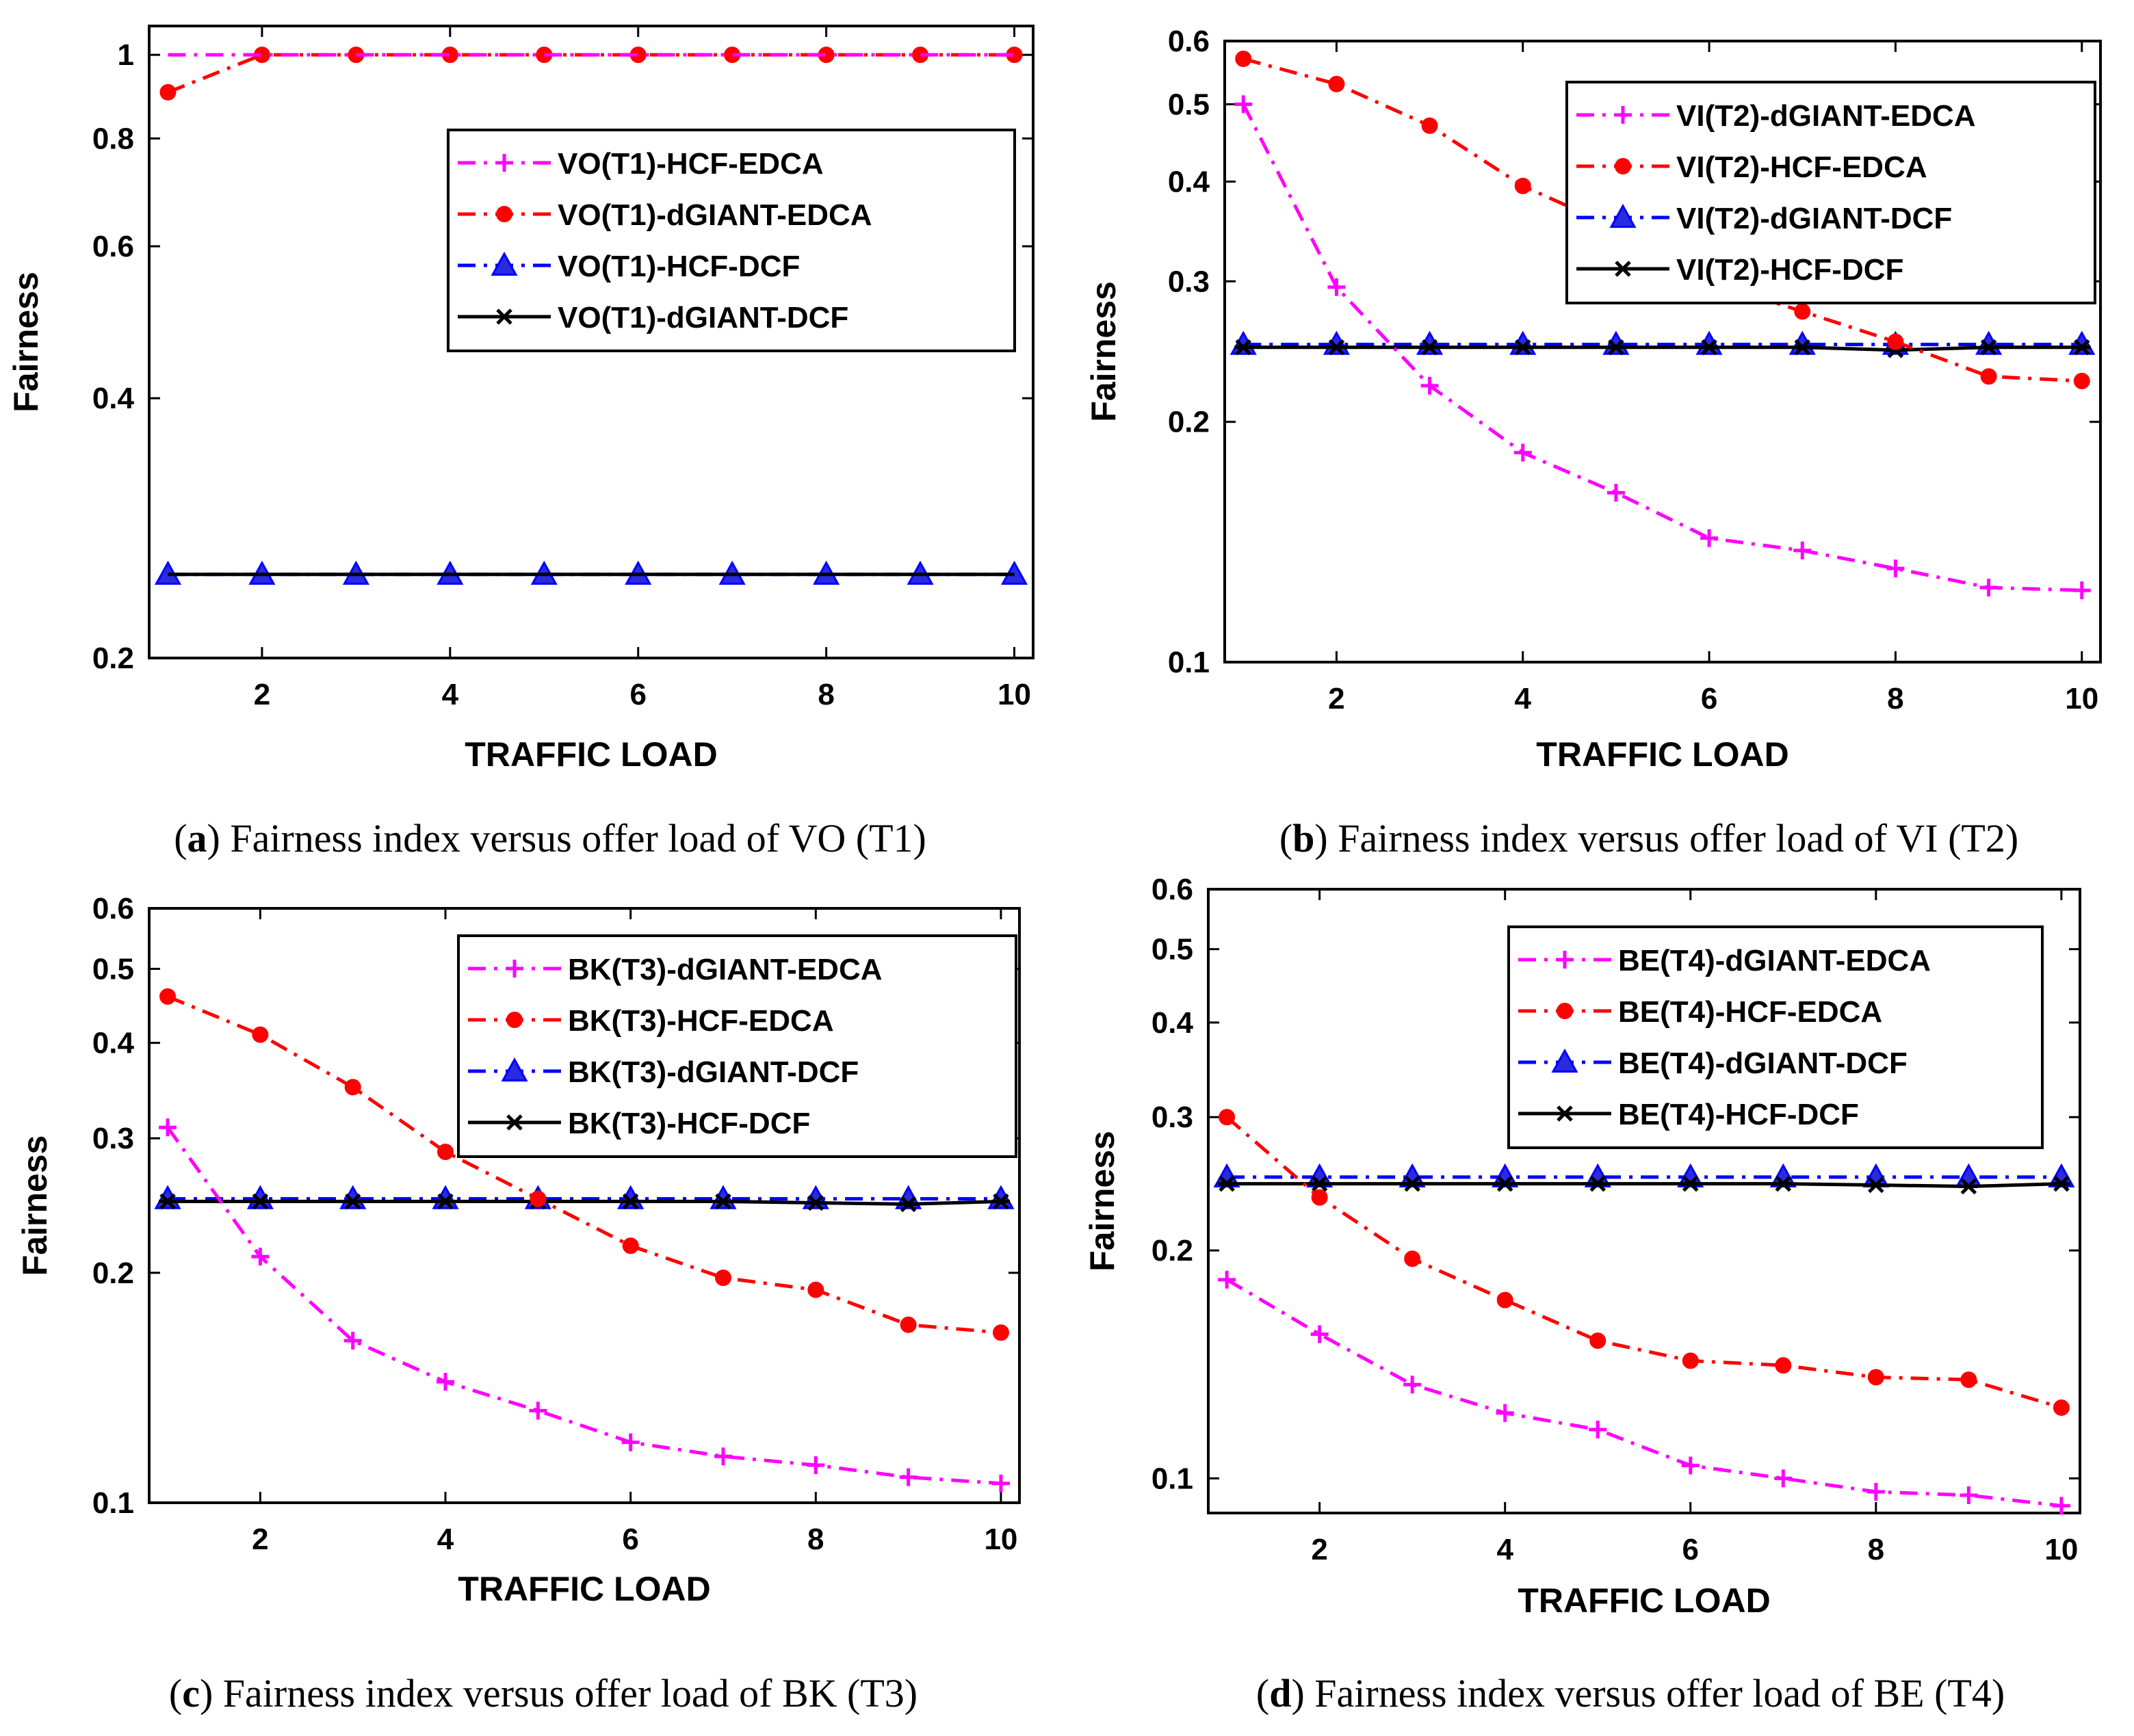  I want to click on legend-label: BK(T3)-HCF-DCF, so click(689, 1123).